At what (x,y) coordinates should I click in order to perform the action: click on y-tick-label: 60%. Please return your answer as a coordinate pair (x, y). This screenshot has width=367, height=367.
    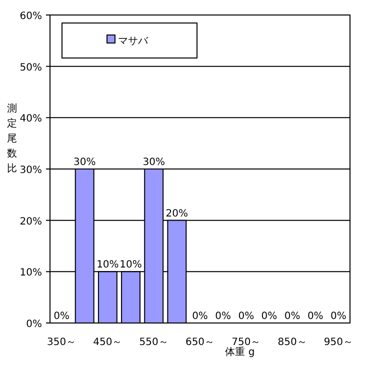
    Looking at the image, I should click on (31, 16).